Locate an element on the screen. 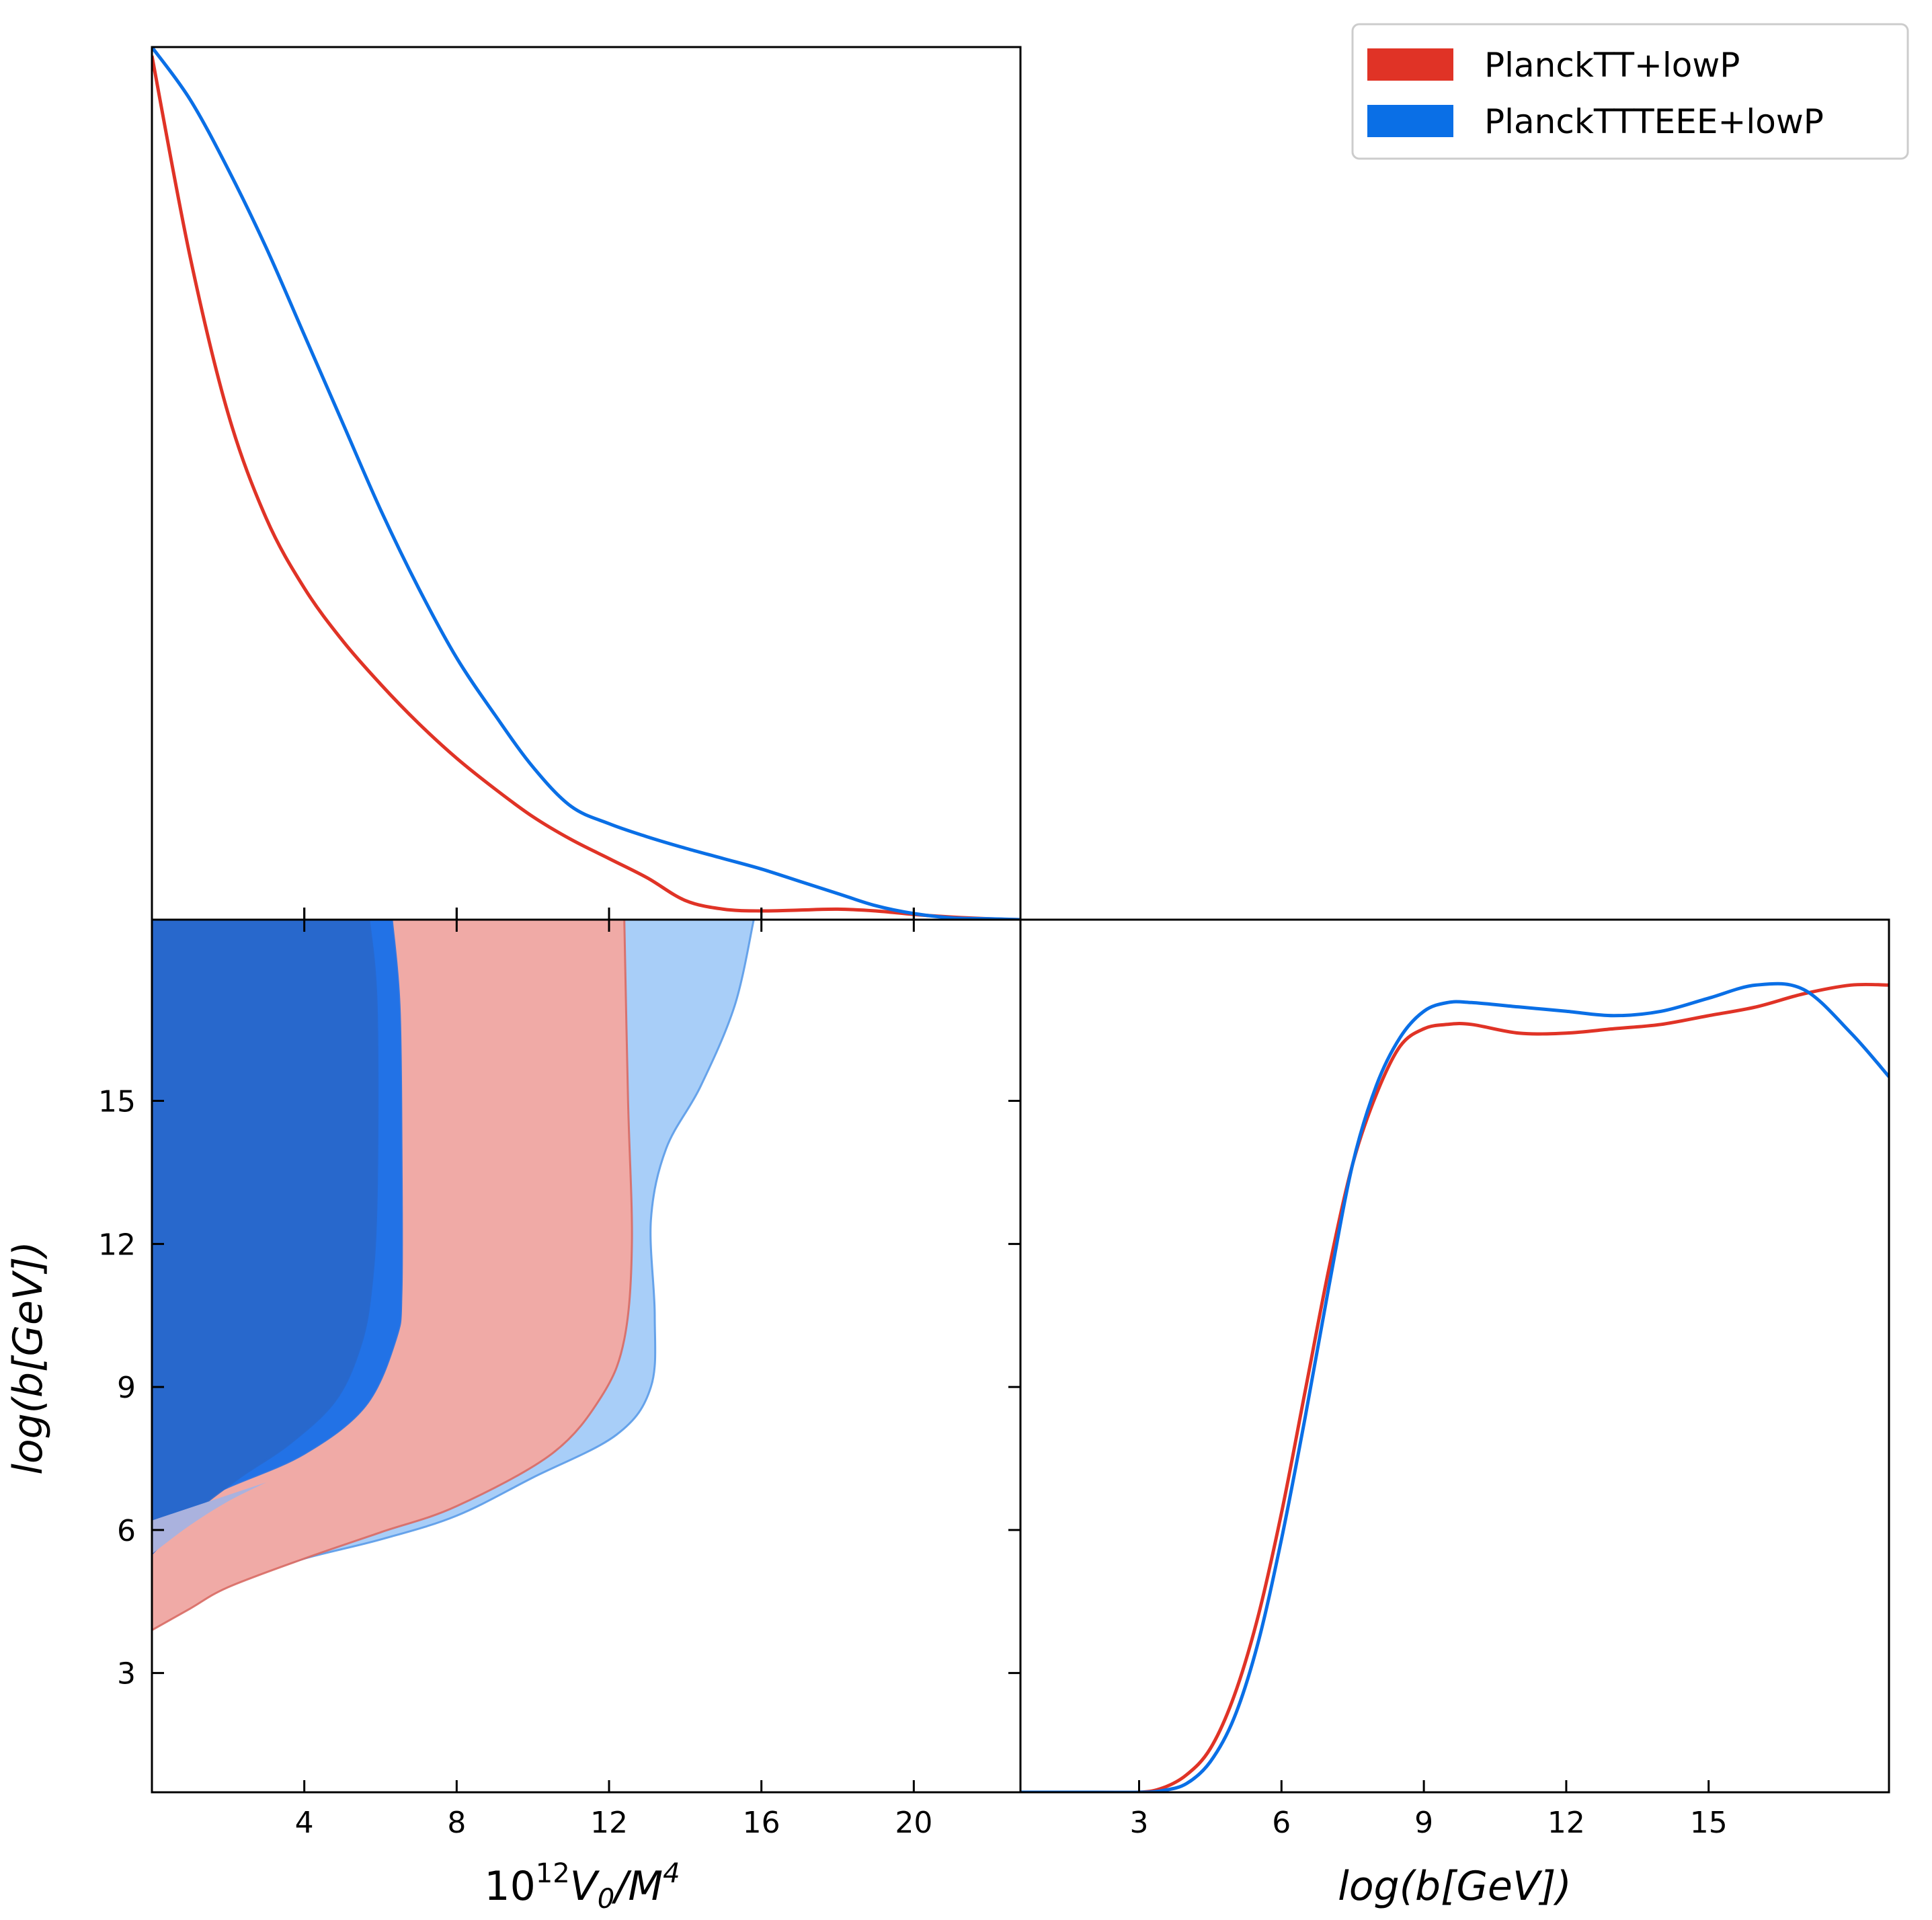  y-tick-label: 3 is located at coordinates (126, 1674).